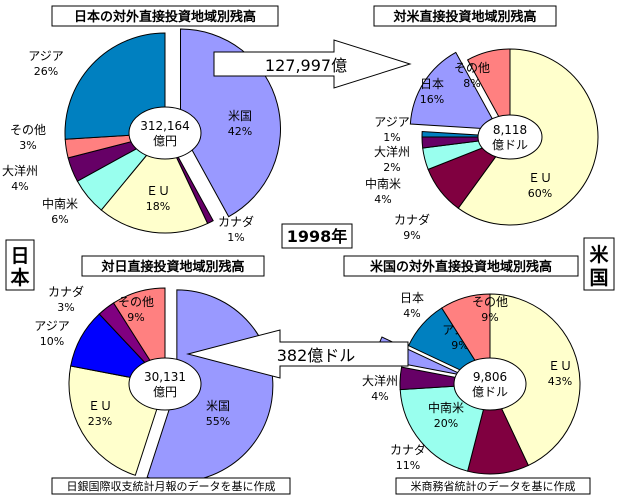 Image resolution: width=620 pixels, height=504 pixels. I want to click on side-label-japan: 日 本, so click(20, 265).